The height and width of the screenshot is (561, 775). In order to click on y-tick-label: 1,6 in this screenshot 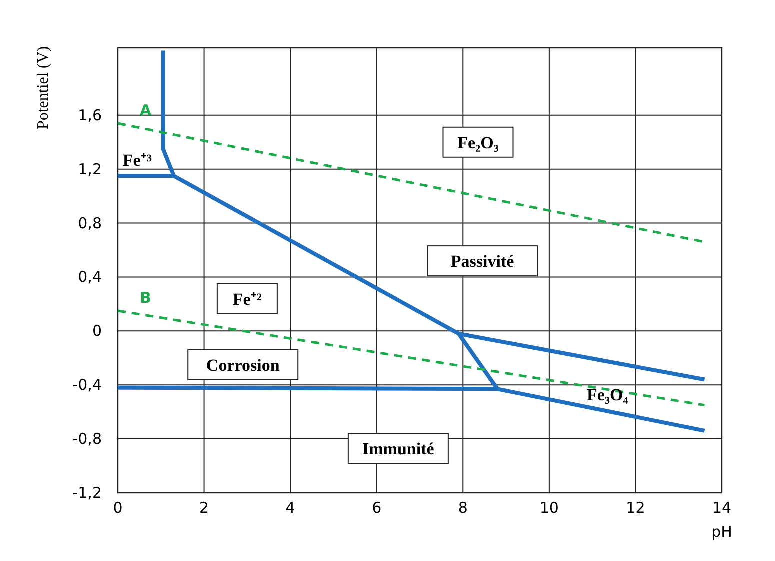, I will do `click(90, 115)`.